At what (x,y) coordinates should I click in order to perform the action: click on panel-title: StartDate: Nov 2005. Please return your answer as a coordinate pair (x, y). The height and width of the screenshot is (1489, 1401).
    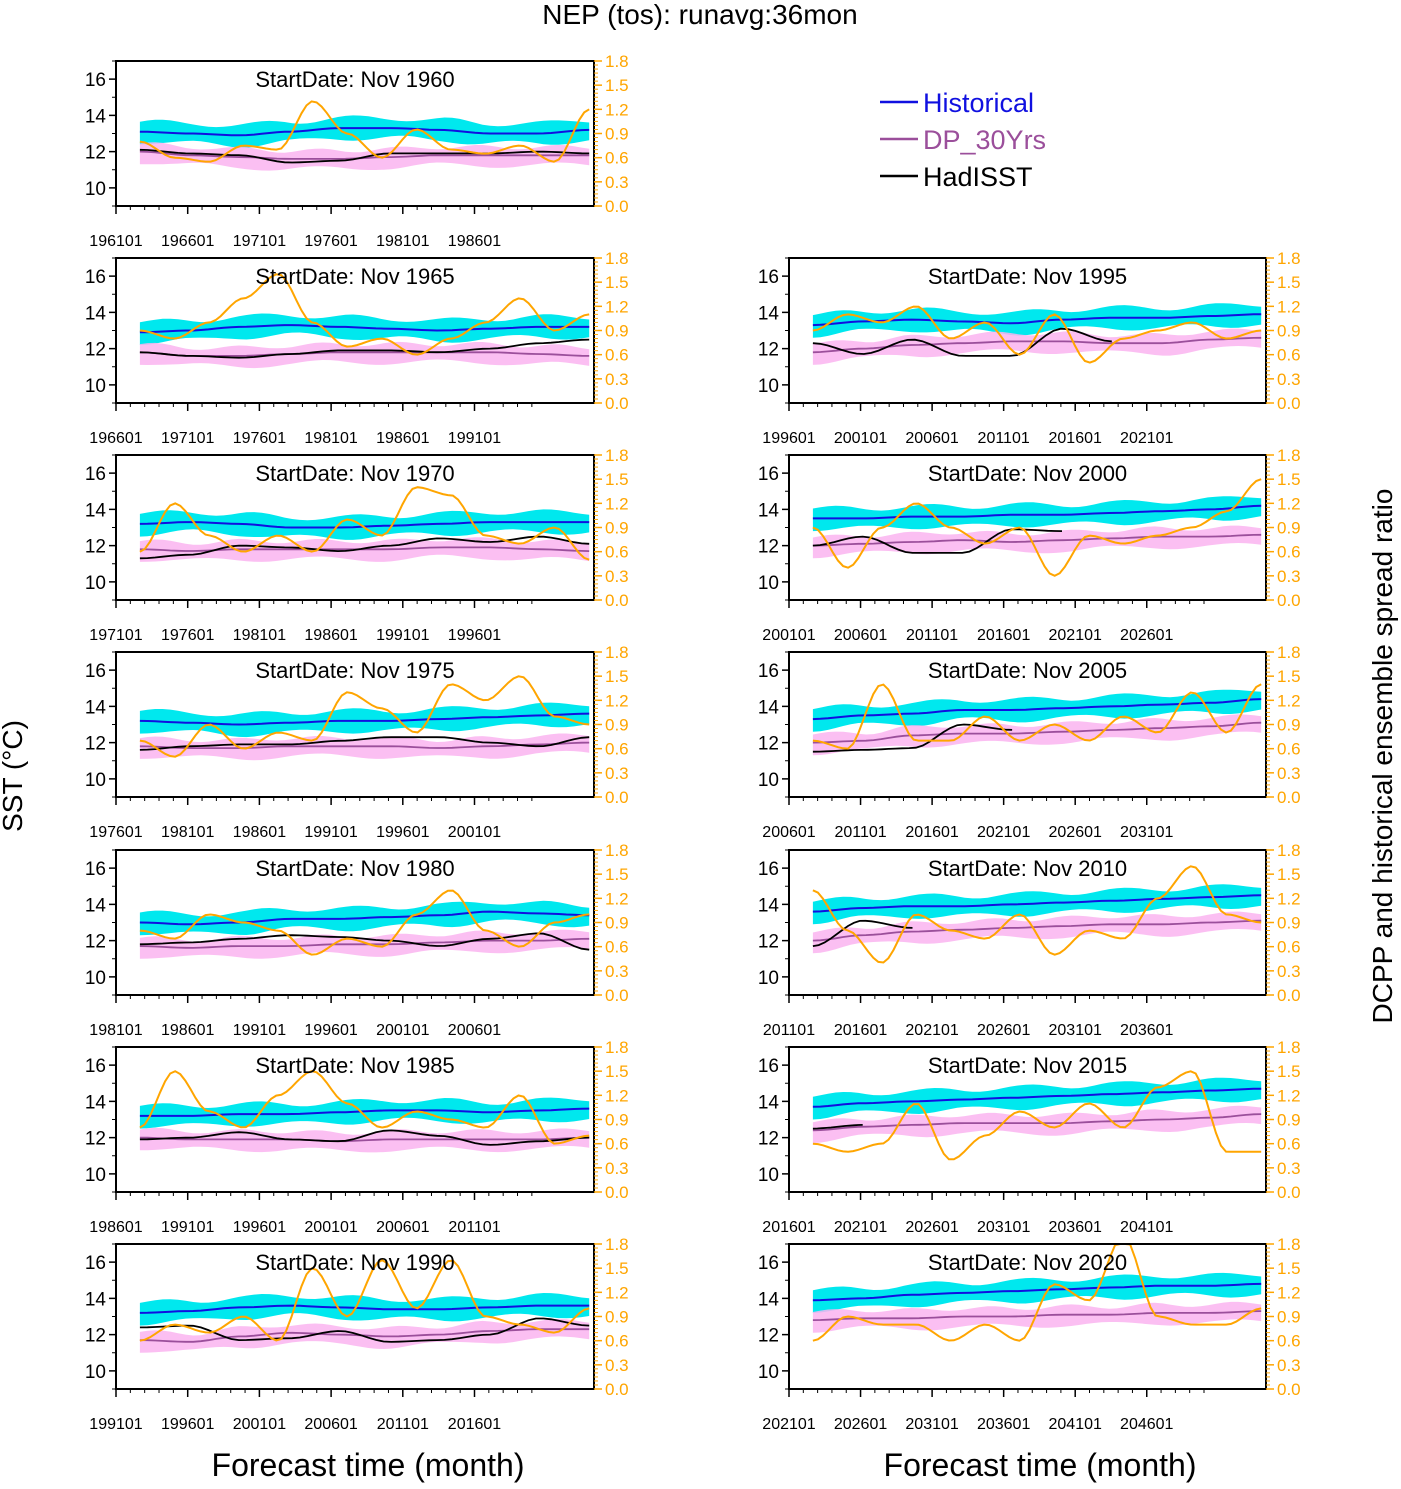
    Looking at the image, I should click on (1027, 670).